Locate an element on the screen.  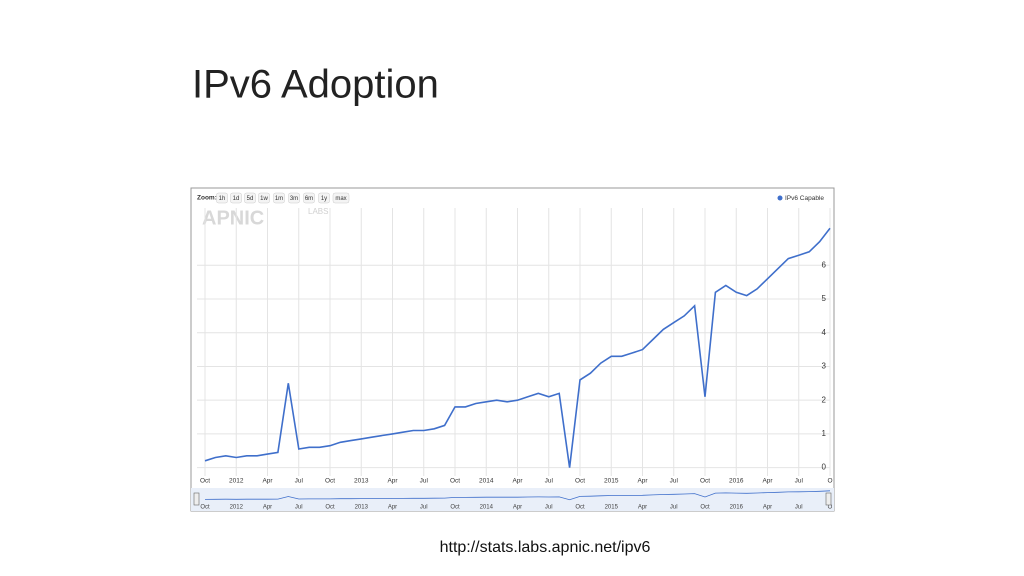
logo: APNIC is located at coordinates (233, 218).